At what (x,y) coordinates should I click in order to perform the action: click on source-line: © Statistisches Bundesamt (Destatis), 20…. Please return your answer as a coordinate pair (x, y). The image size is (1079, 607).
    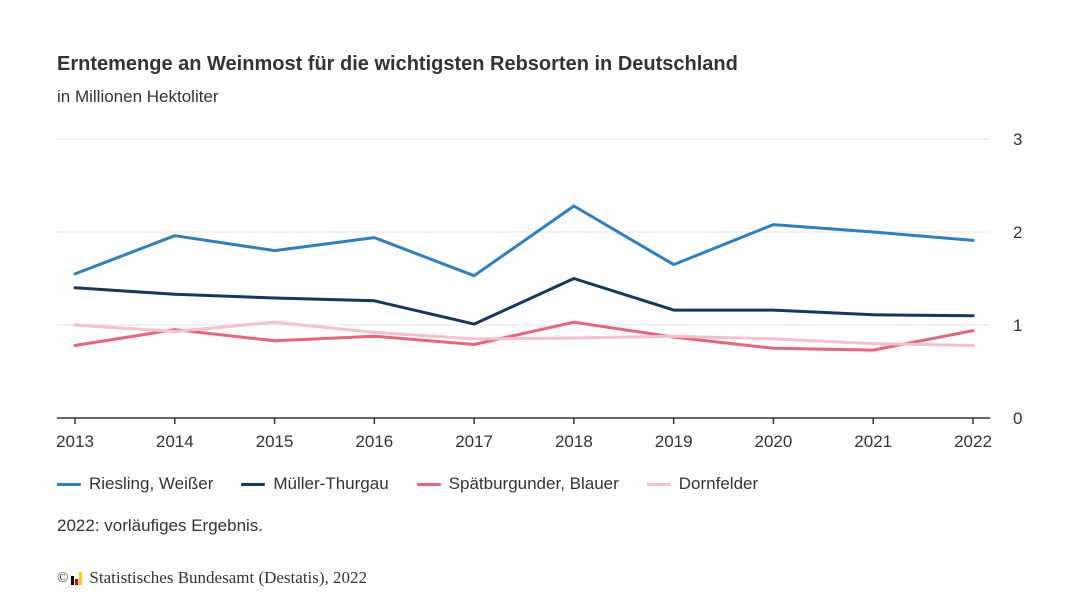
    Looking at the image, I should click on (212, 578).